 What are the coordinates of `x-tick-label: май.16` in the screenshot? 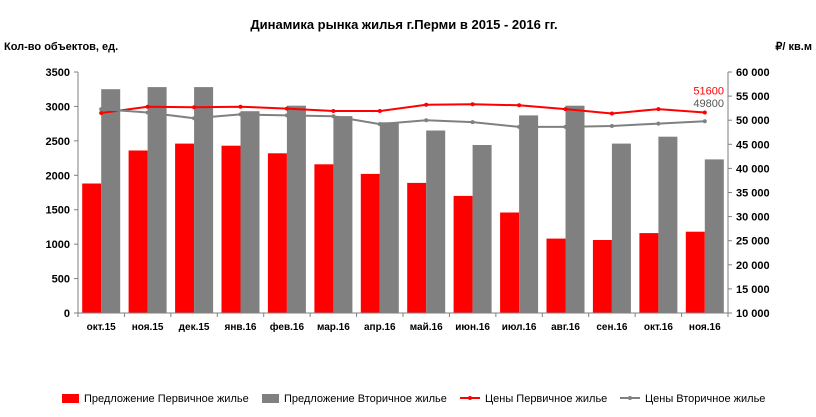 It's located at (426, 327).